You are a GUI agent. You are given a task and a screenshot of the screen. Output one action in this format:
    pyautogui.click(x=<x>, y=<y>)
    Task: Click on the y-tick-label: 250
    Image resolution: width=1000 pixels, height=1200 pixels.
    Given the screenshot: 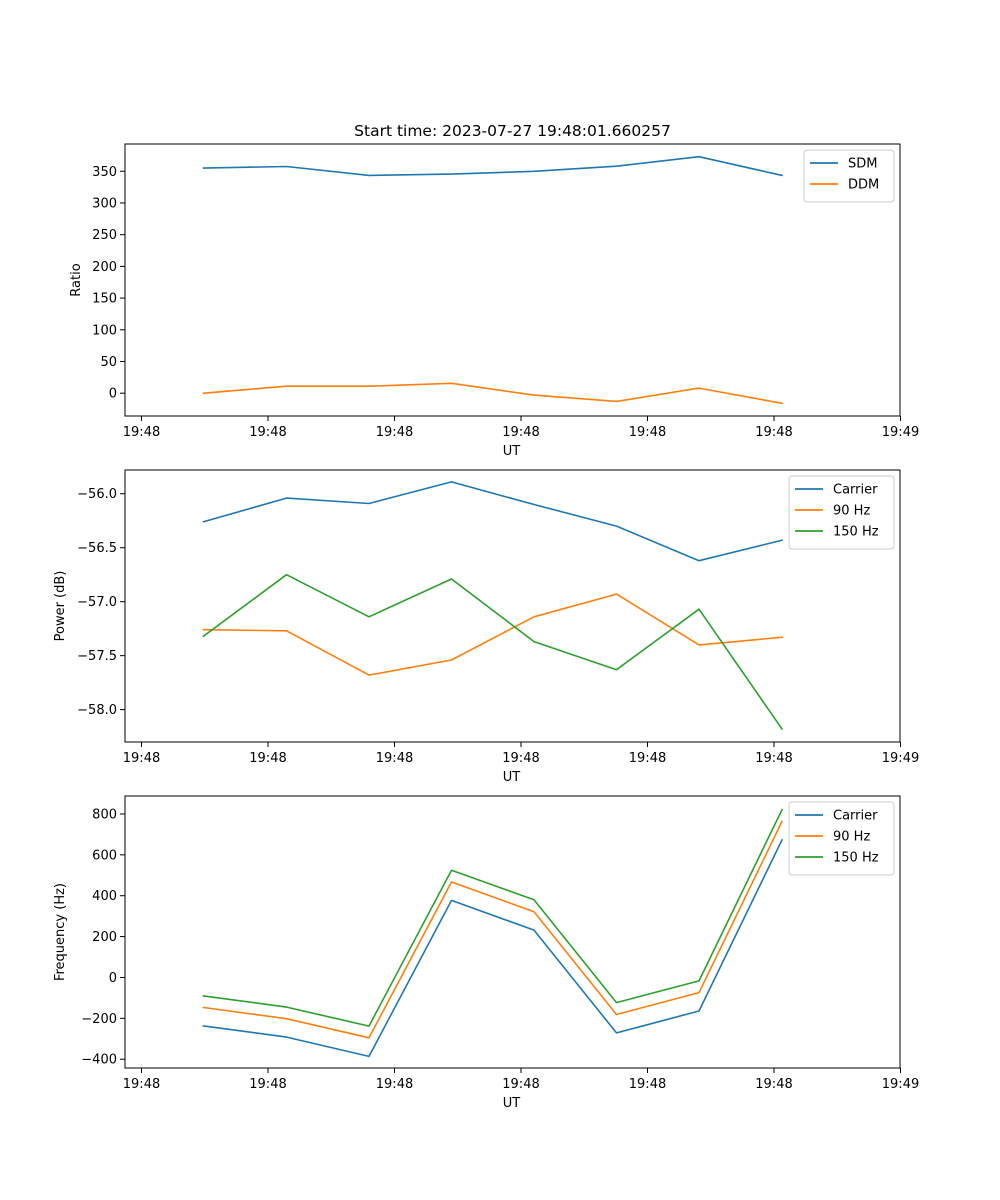 What is the action you would take?
    pyautogui.click(x=104, y=235)
    